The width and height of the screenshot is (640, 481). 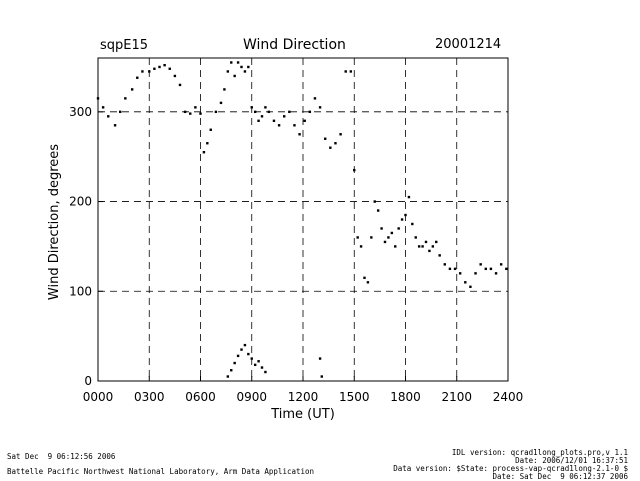 What do you see at coordinates (354, 397) in the screenshot?
I see `x-tick-label: 1500` at bounding box center [354, 397].